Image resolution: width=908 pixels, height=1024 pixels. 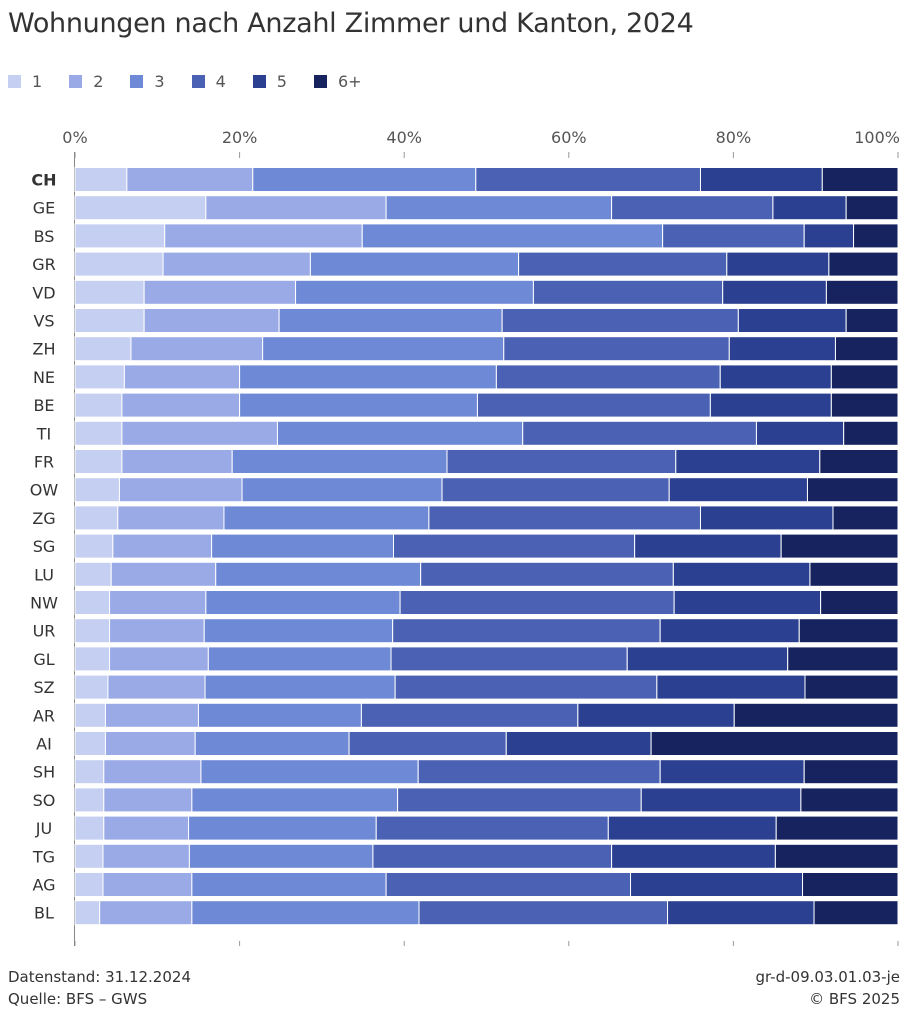 What do you see at coordinates (44, 264) in the screenshot?
I see `category-label-GR: GR` at bounding box center [44, 264].